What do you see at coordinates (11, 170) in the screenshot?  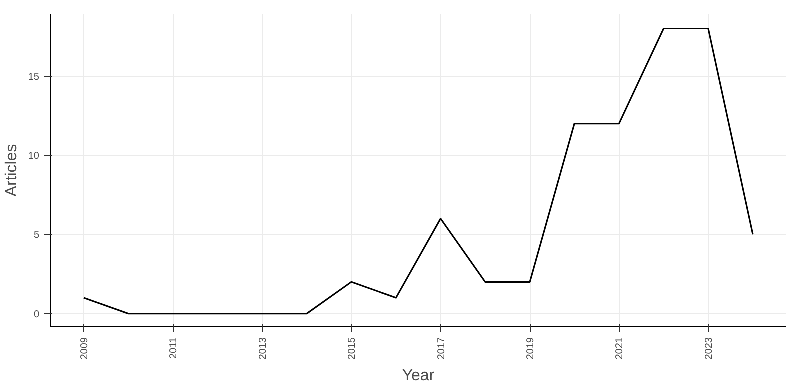 I see `y-axis-title: Articles` at bounding box center [11, 170].